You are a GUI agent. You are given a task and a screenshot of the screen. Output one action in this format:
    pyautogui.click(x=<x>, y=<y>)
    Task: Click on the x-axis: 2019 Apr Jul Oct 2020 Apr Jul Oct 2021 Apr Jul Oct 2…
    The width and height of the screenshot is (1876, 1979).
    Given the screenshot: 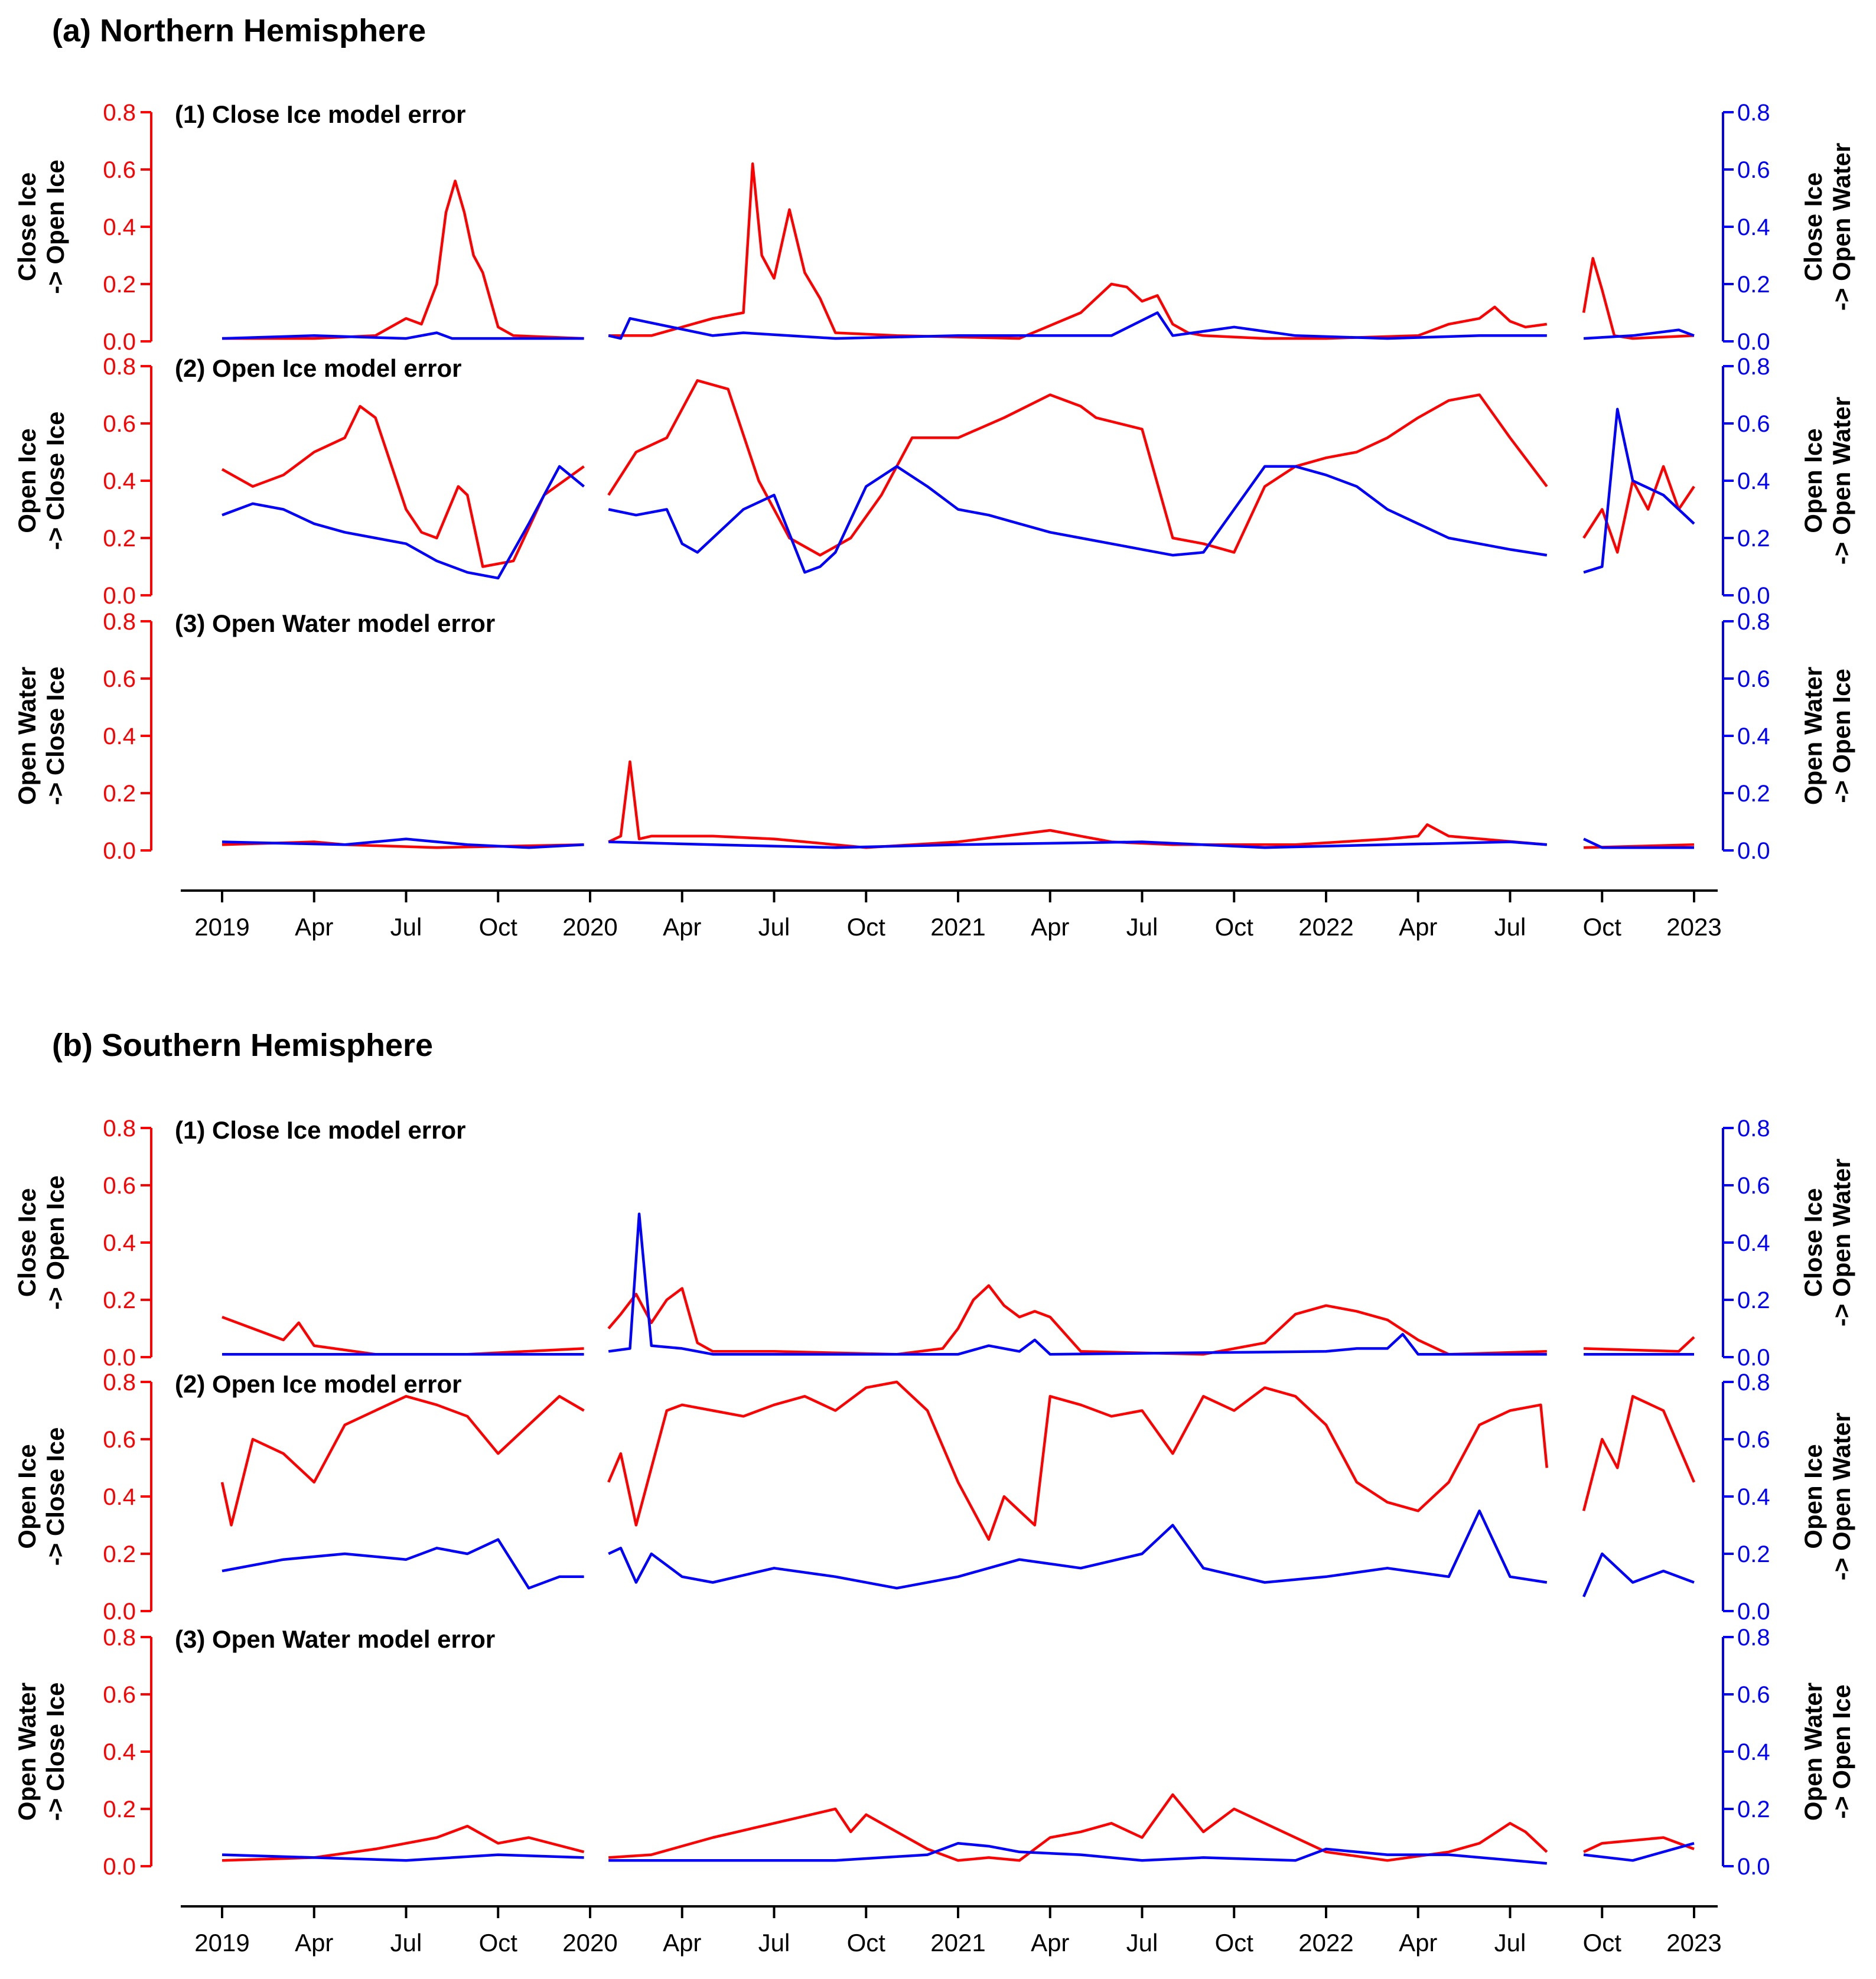 What is the action you would take?
    pyautogui.click(x=951, y=915)
    